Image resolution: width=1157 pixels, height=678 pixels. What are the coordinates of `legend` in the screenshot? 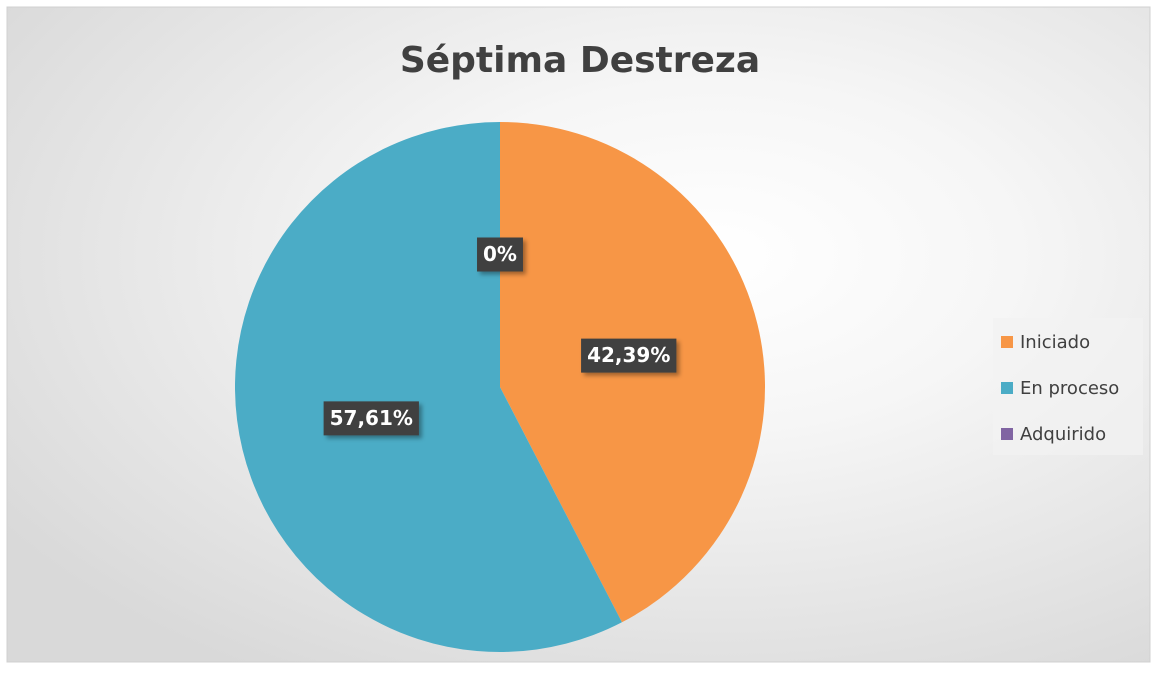 It's located at (1068, 386).